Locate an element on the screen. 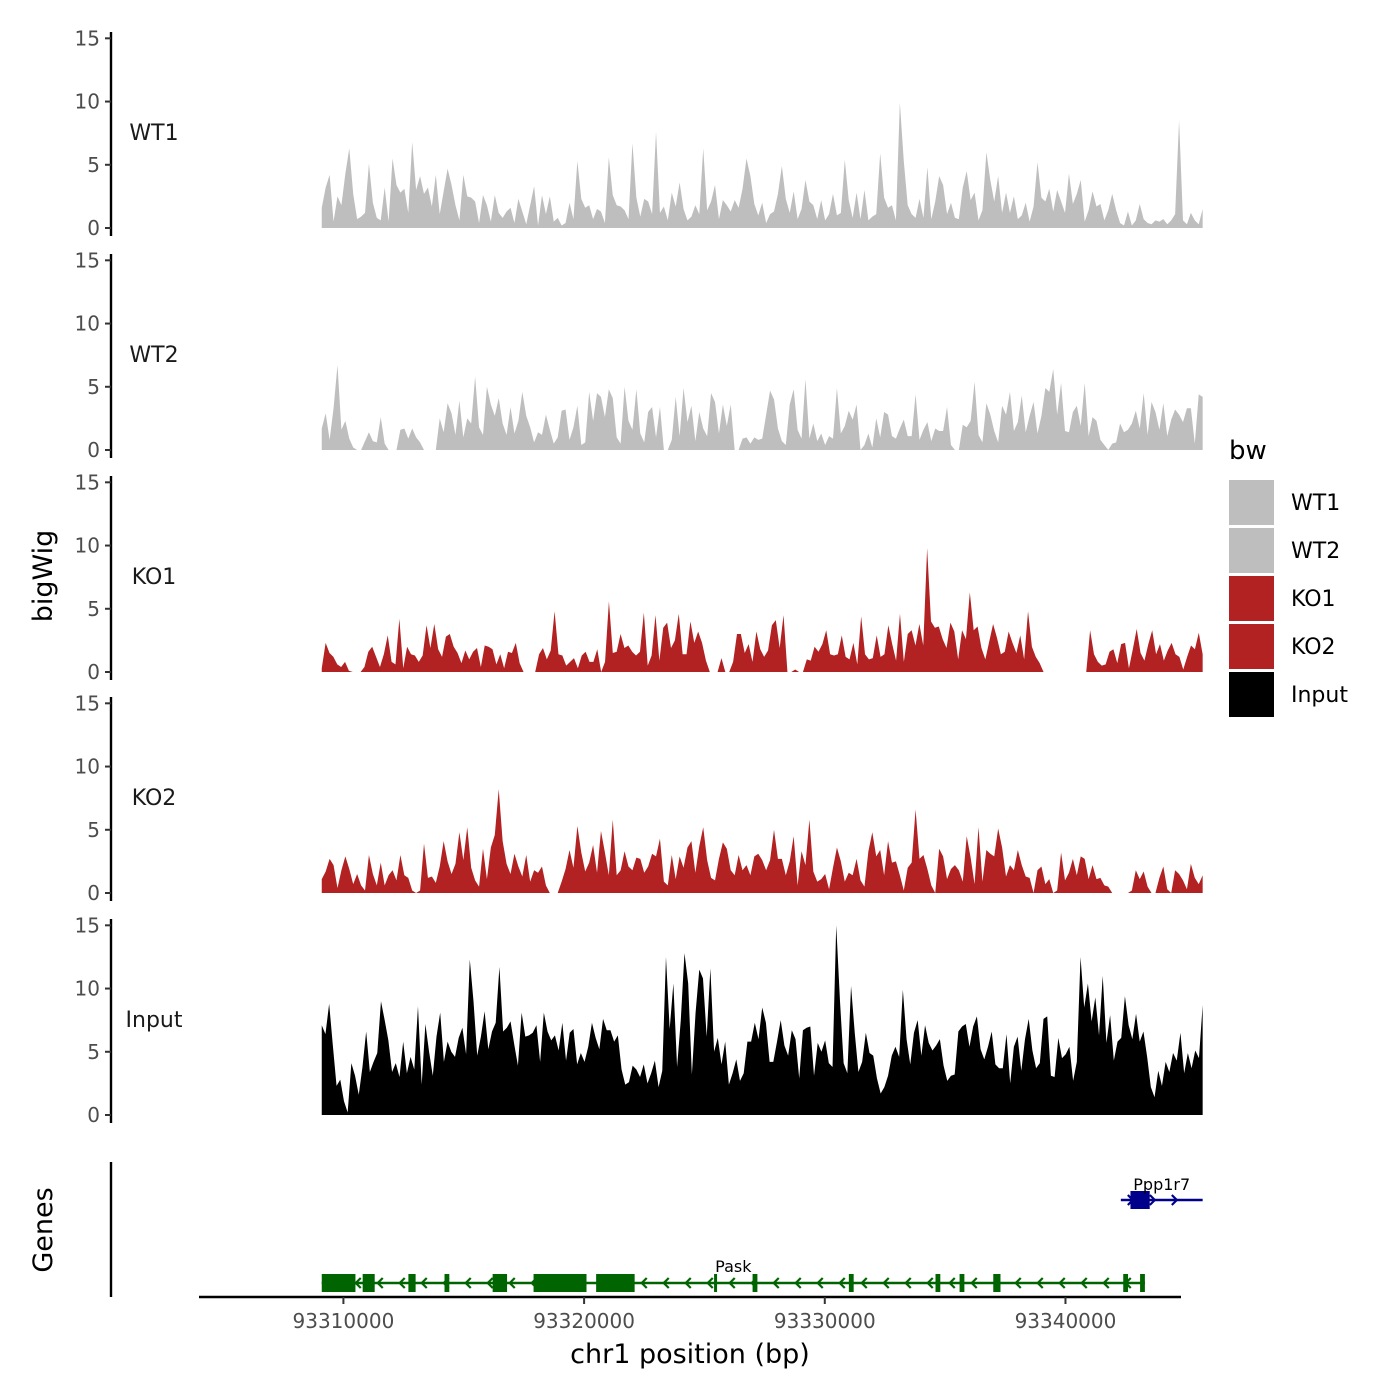 This screenshot has width=1400, height=1400. gene-pask: Pask is located at coordinates (733, 1274).